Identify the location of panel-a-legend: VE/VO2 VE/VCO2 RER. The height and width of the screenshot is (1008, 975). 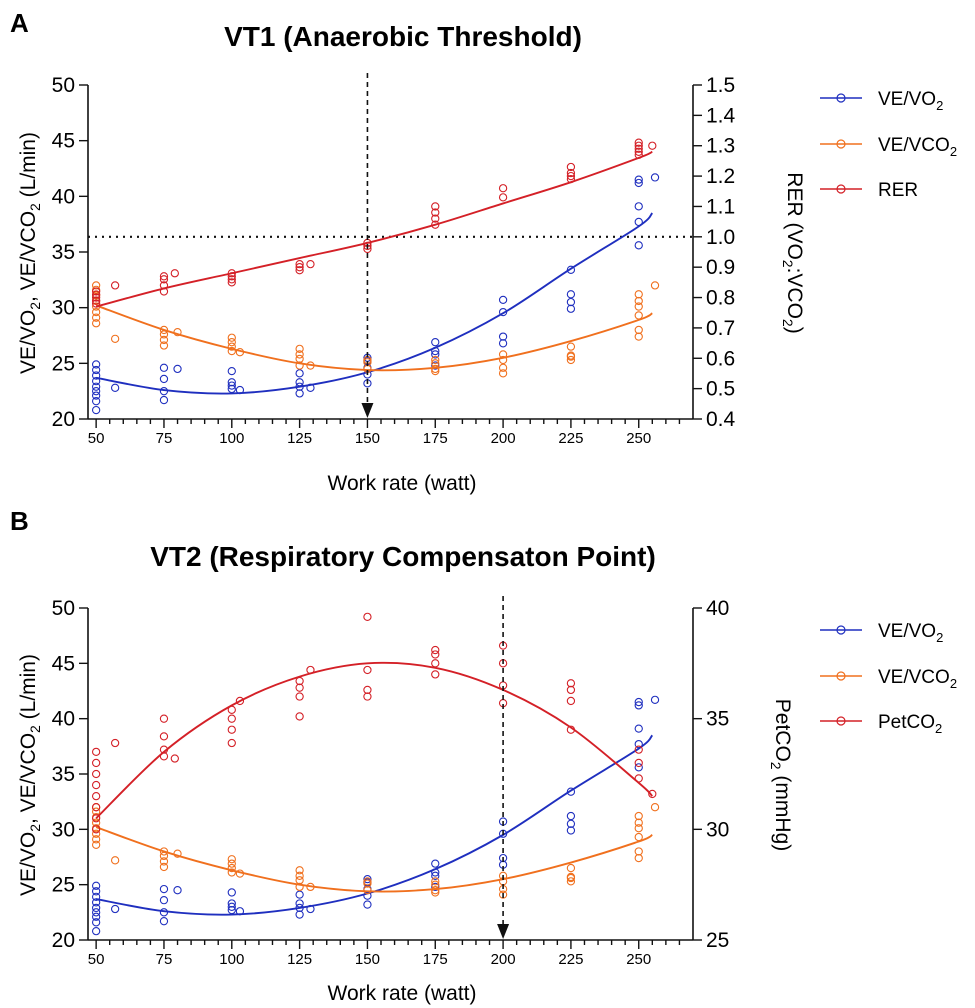
(888, 145).